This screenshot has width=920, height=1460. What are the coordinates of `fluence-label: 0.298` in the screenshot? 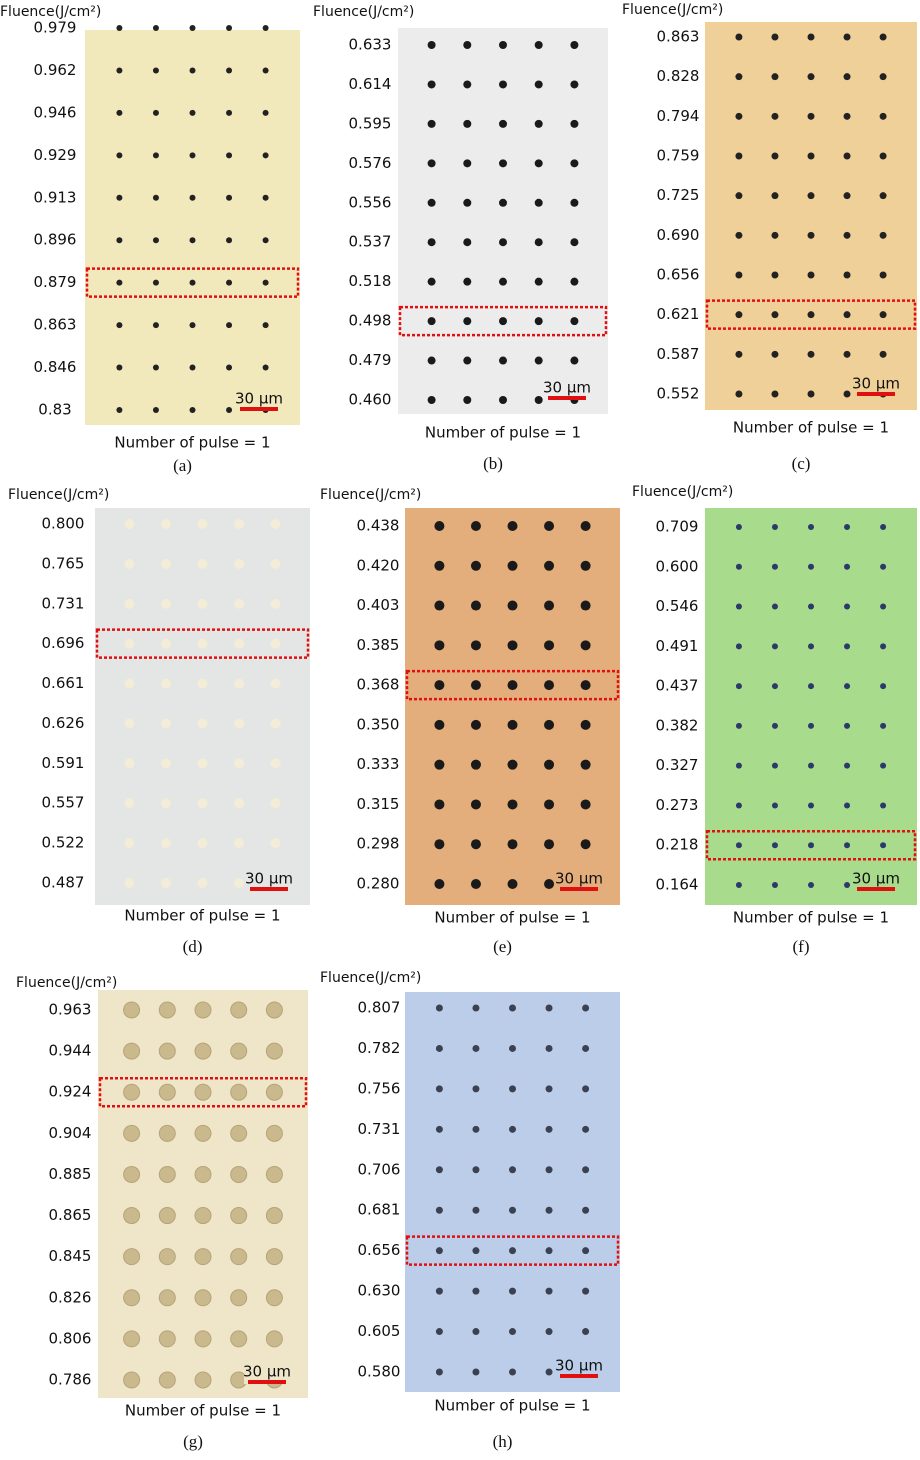 It's located at (378, 844).